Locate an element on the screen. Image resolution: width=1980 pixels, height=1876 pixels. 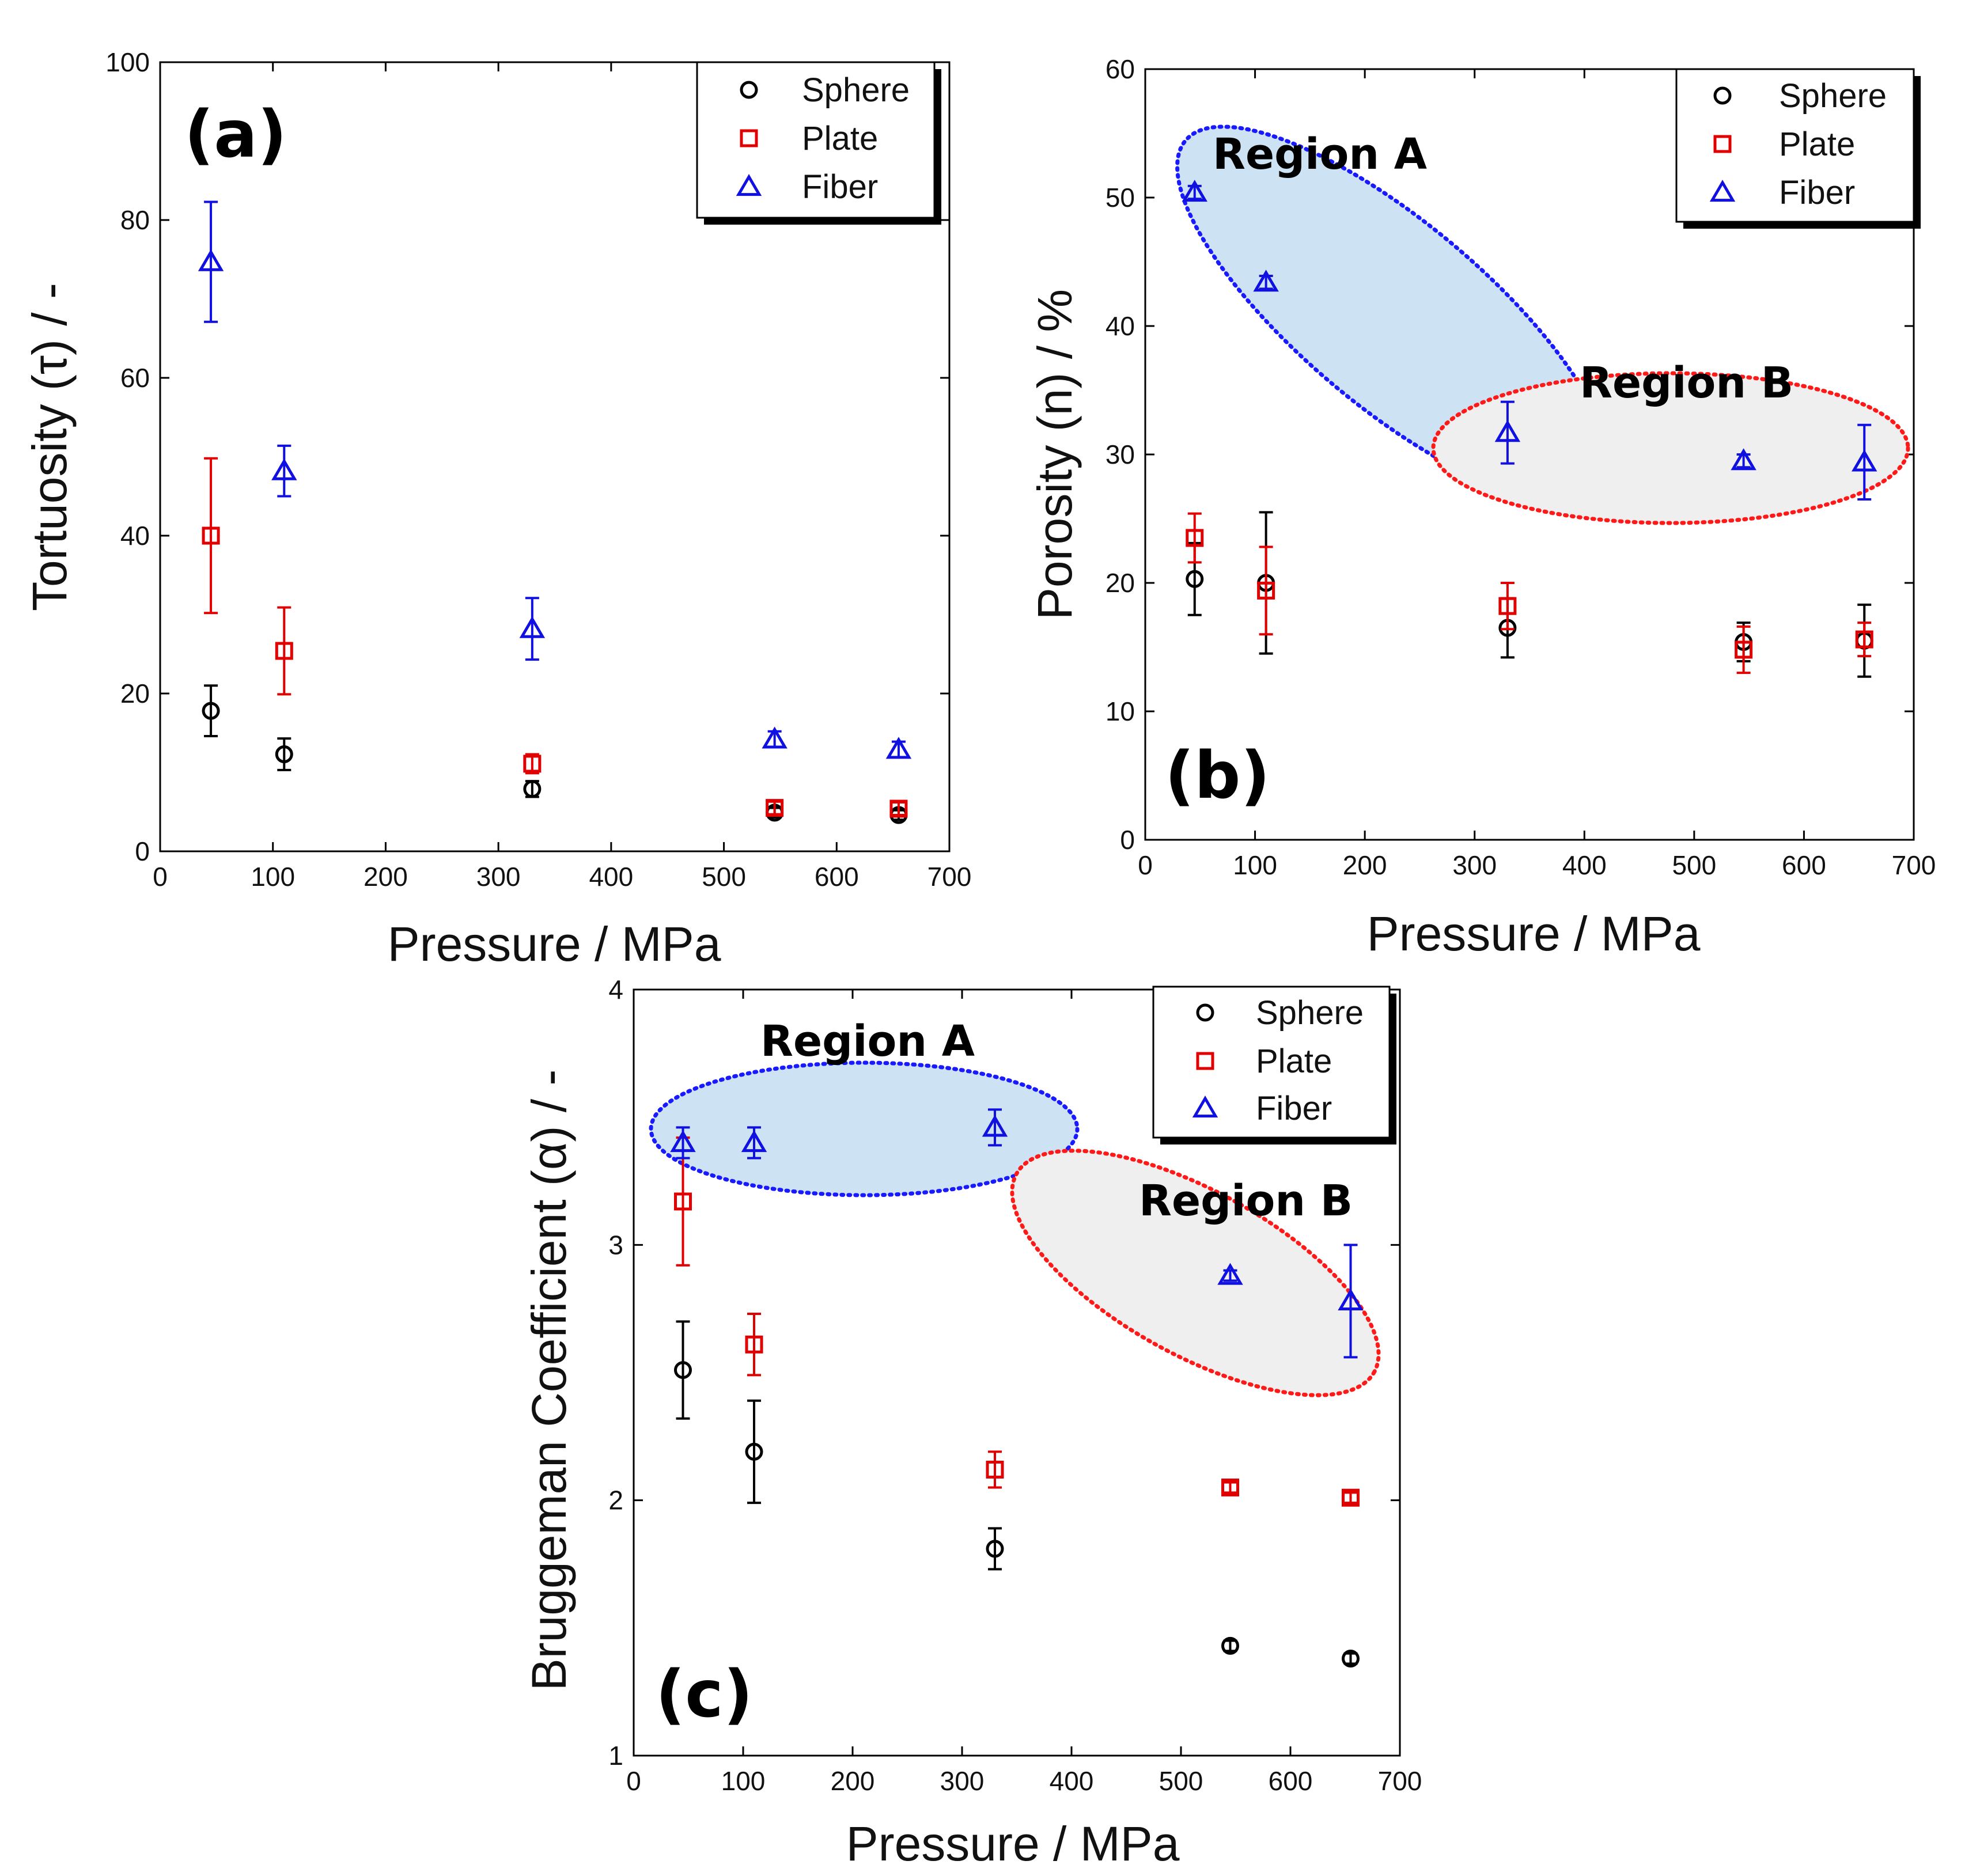
y-tick-label: 20 is located at coordinates (135, 693).